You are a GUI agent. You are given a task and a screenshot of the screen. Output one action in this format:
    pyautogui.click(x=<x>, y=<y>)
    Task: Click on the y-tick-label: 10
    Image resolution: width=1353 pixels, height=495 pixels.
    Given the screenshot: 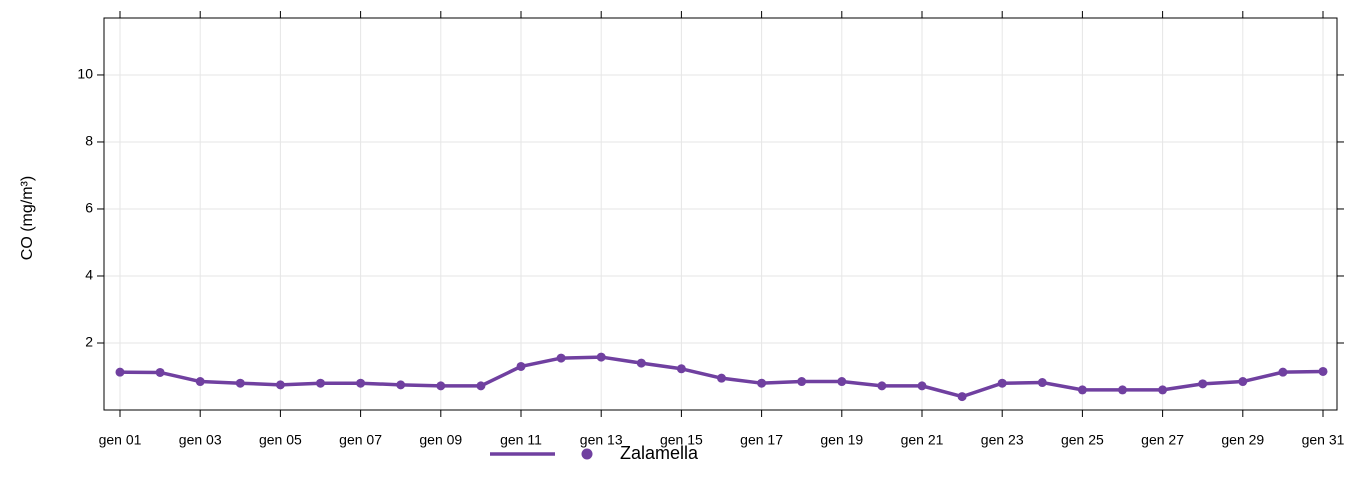 What is the action you would take?
    pyautogui.click(x=85, y=74)
    